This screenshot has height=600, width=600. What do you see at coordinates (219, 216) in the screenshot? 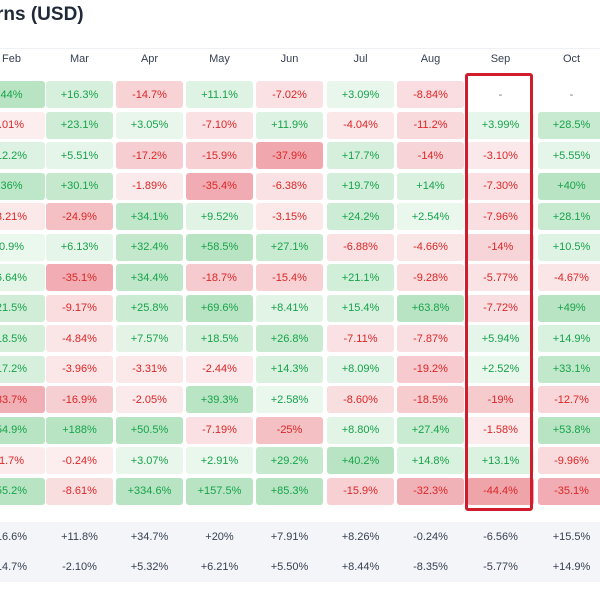
I see `return-cell: +9.52%` at bounding box center [219, 216].